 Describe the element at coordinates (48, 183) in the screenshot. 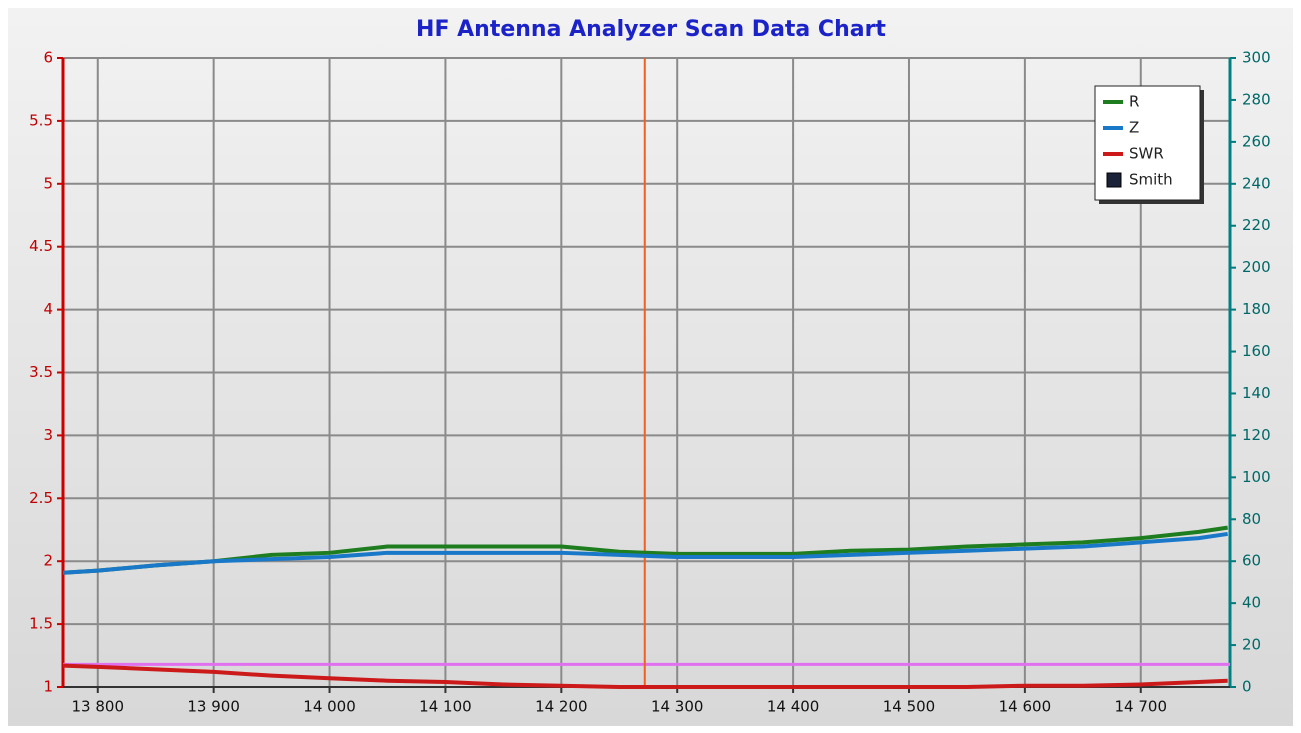

I see `y-tick-label: 5` at that location.